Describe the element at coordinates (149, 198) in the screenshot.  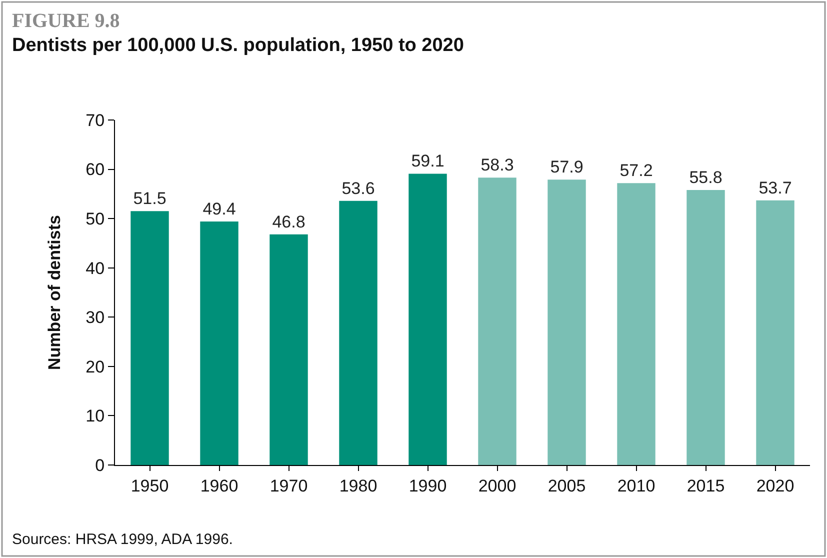
I see `data-label: 51.5` at that location.